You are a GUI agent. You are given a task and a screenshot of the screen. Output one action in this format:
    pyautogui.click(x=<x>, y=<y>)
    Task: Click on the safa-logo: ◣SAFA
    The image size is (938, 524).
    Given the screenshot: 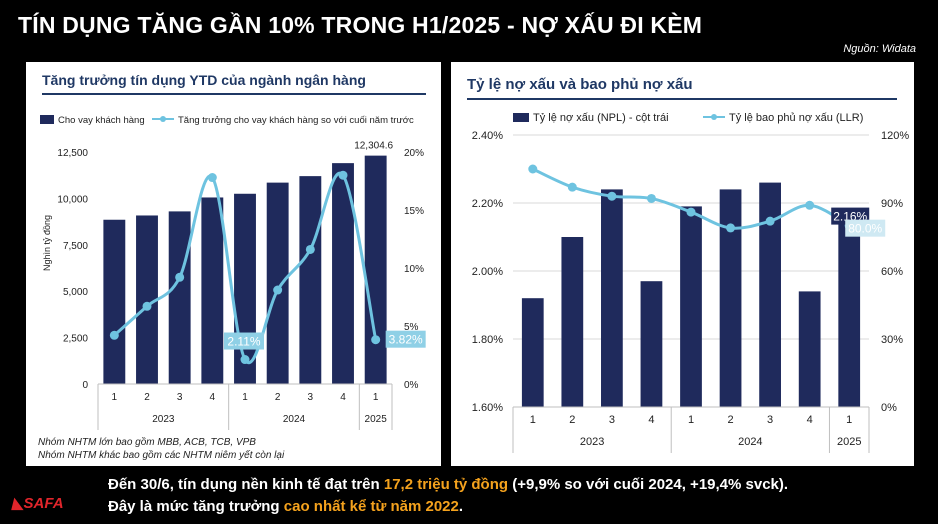 What is the action you would take?
    pyautogui.click(x=38, y=503)
    